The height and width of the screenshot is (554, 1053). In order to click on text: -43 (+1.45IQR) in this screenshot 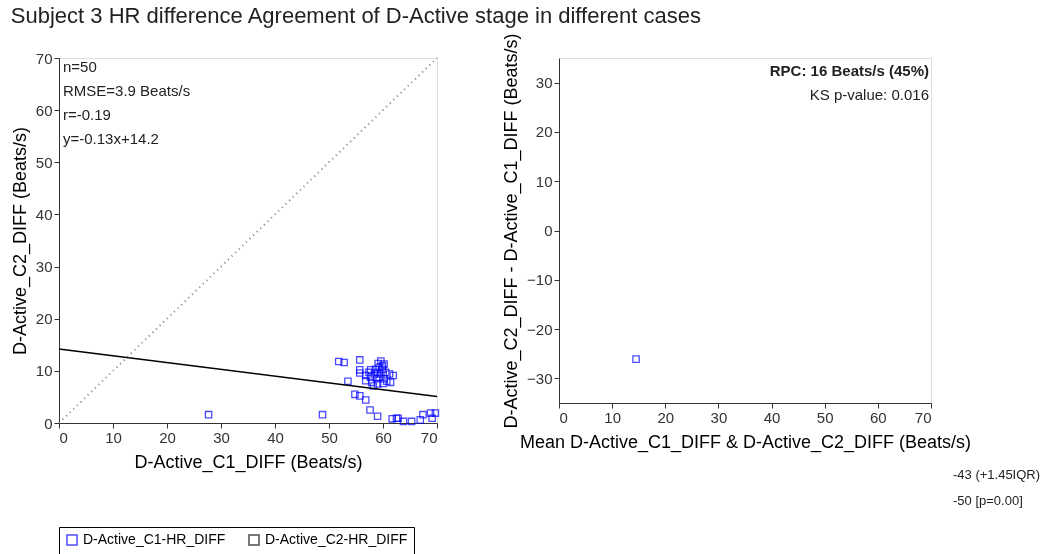, I will do `click(997, 474)`.